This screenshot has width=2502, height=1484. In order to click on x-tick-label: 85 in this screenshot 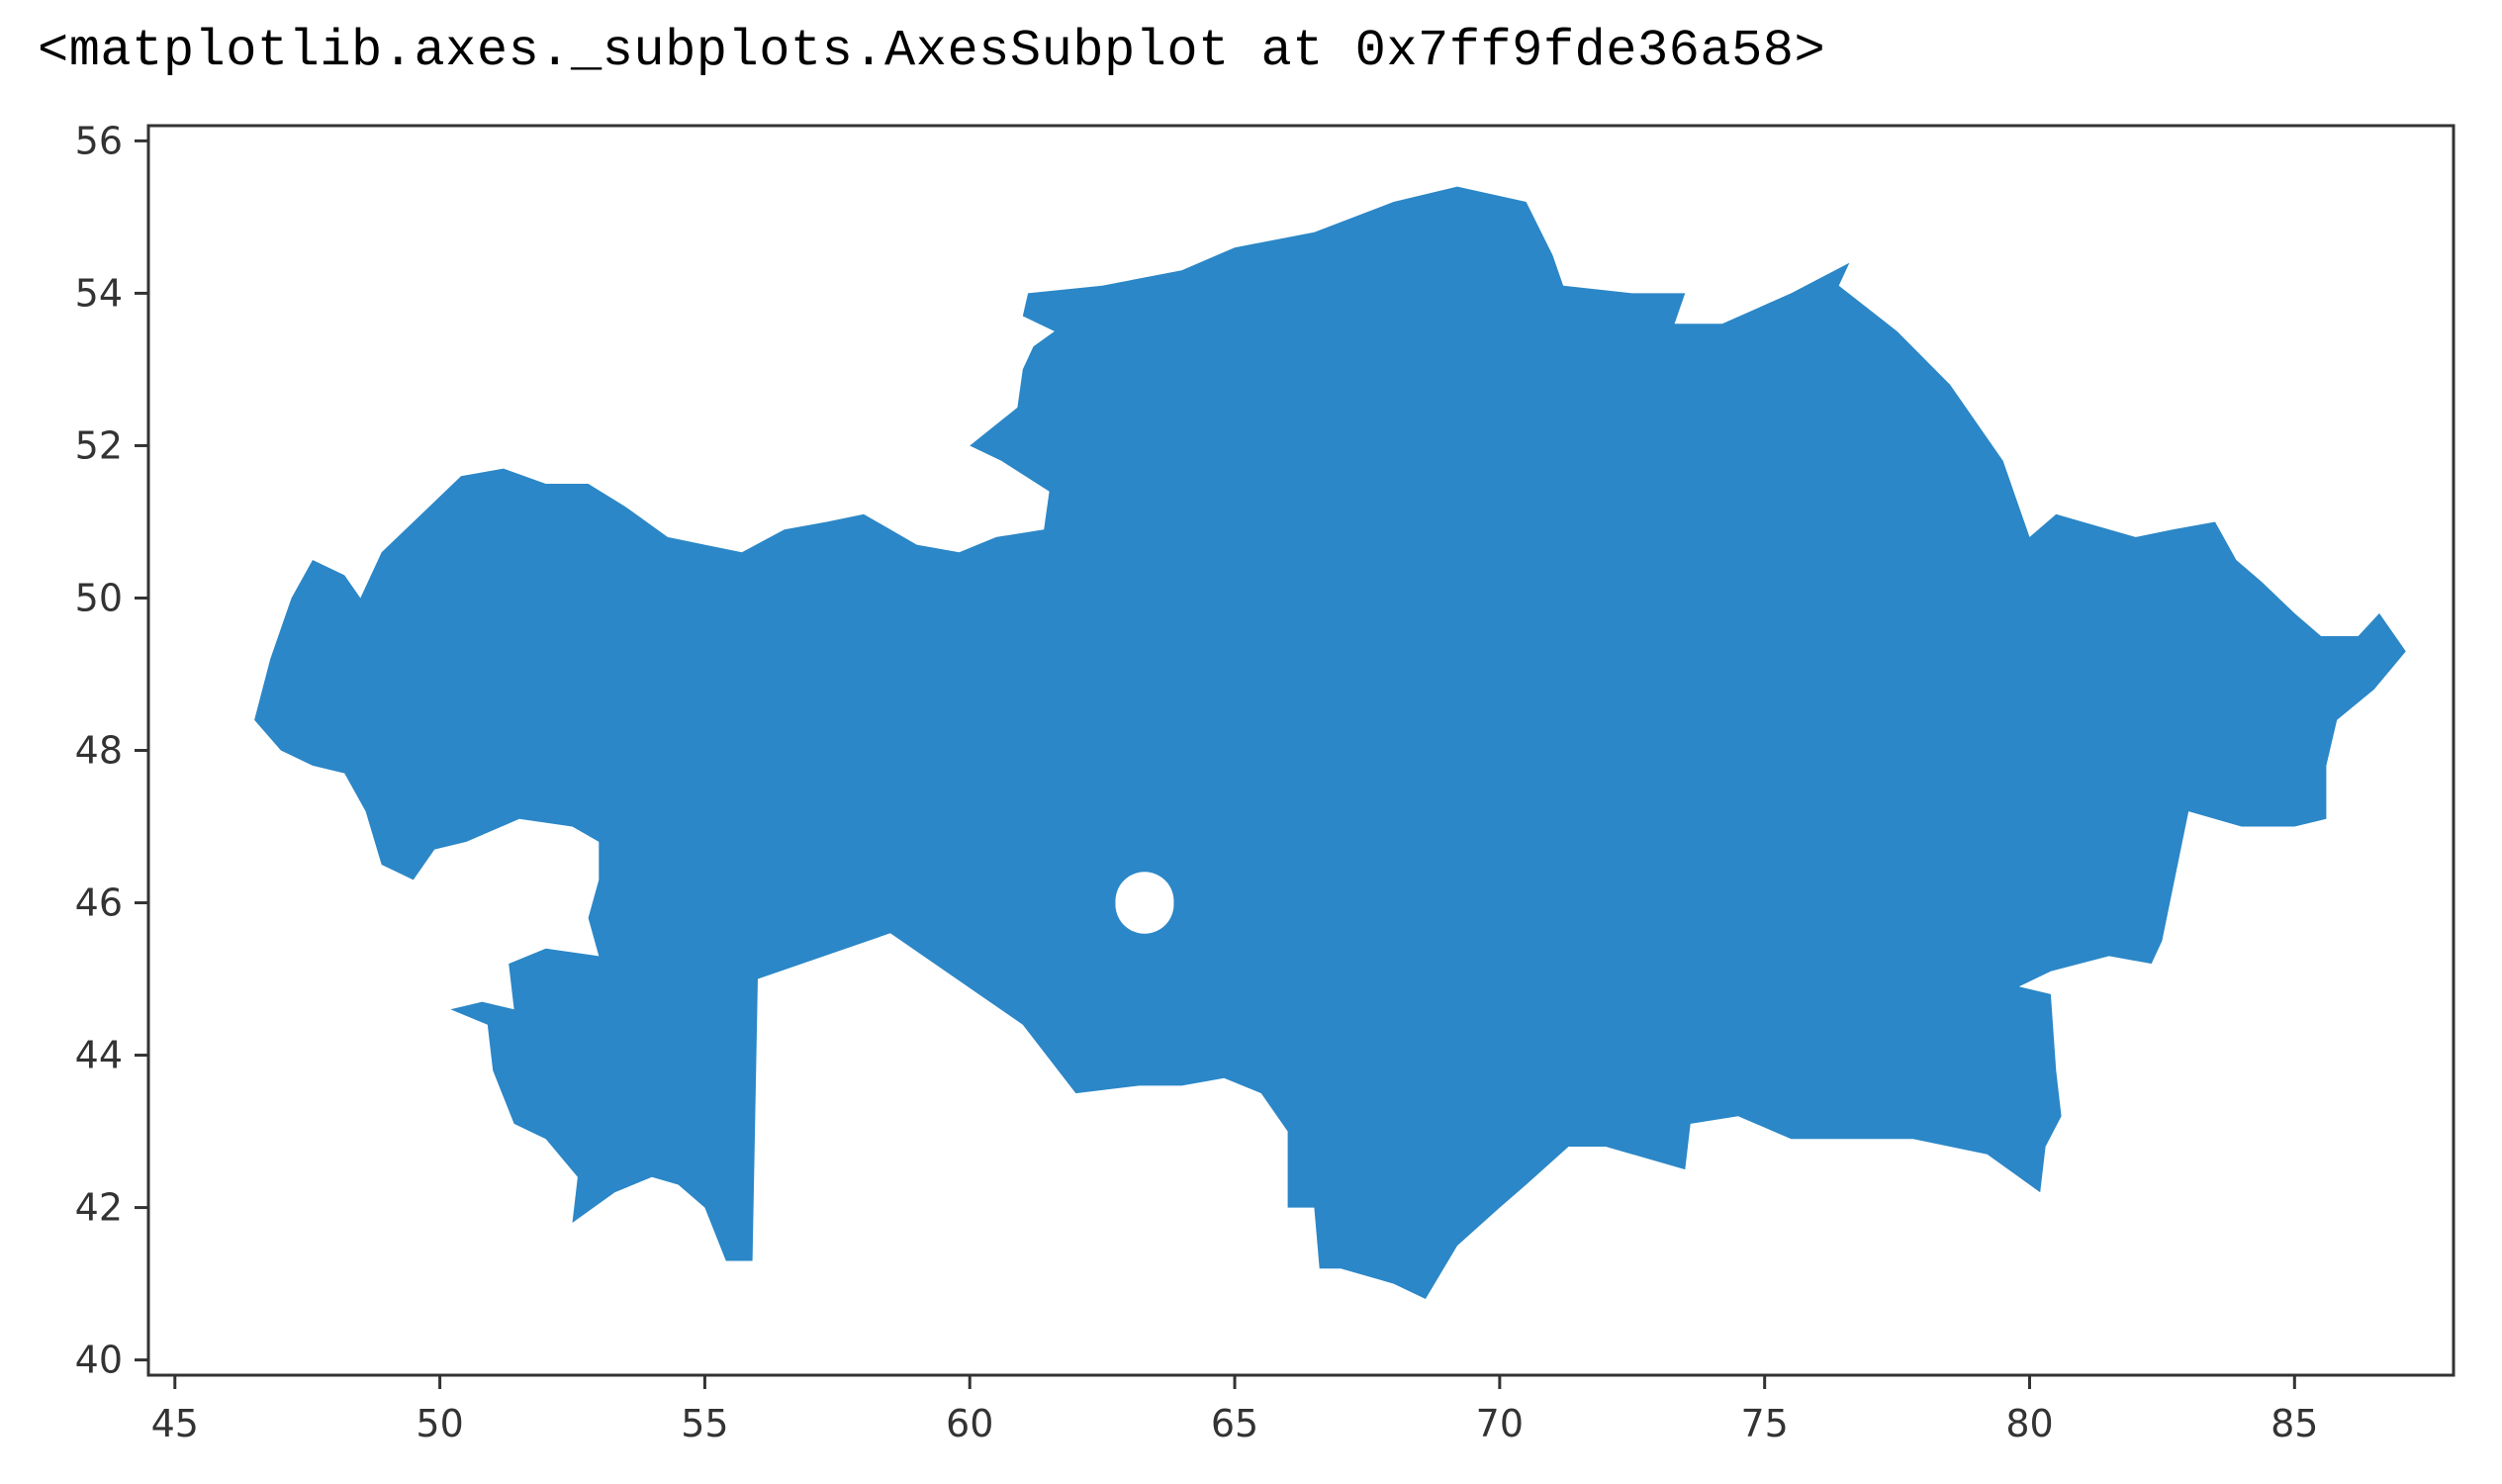, I will do `click(2294, 1423)`.